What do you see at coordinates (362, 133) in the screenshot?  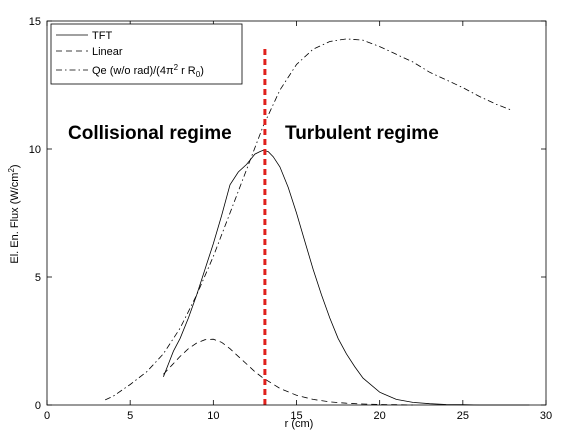 I see `annotation-turbulent: Turbulent regime` at bounding box center [362, 133].